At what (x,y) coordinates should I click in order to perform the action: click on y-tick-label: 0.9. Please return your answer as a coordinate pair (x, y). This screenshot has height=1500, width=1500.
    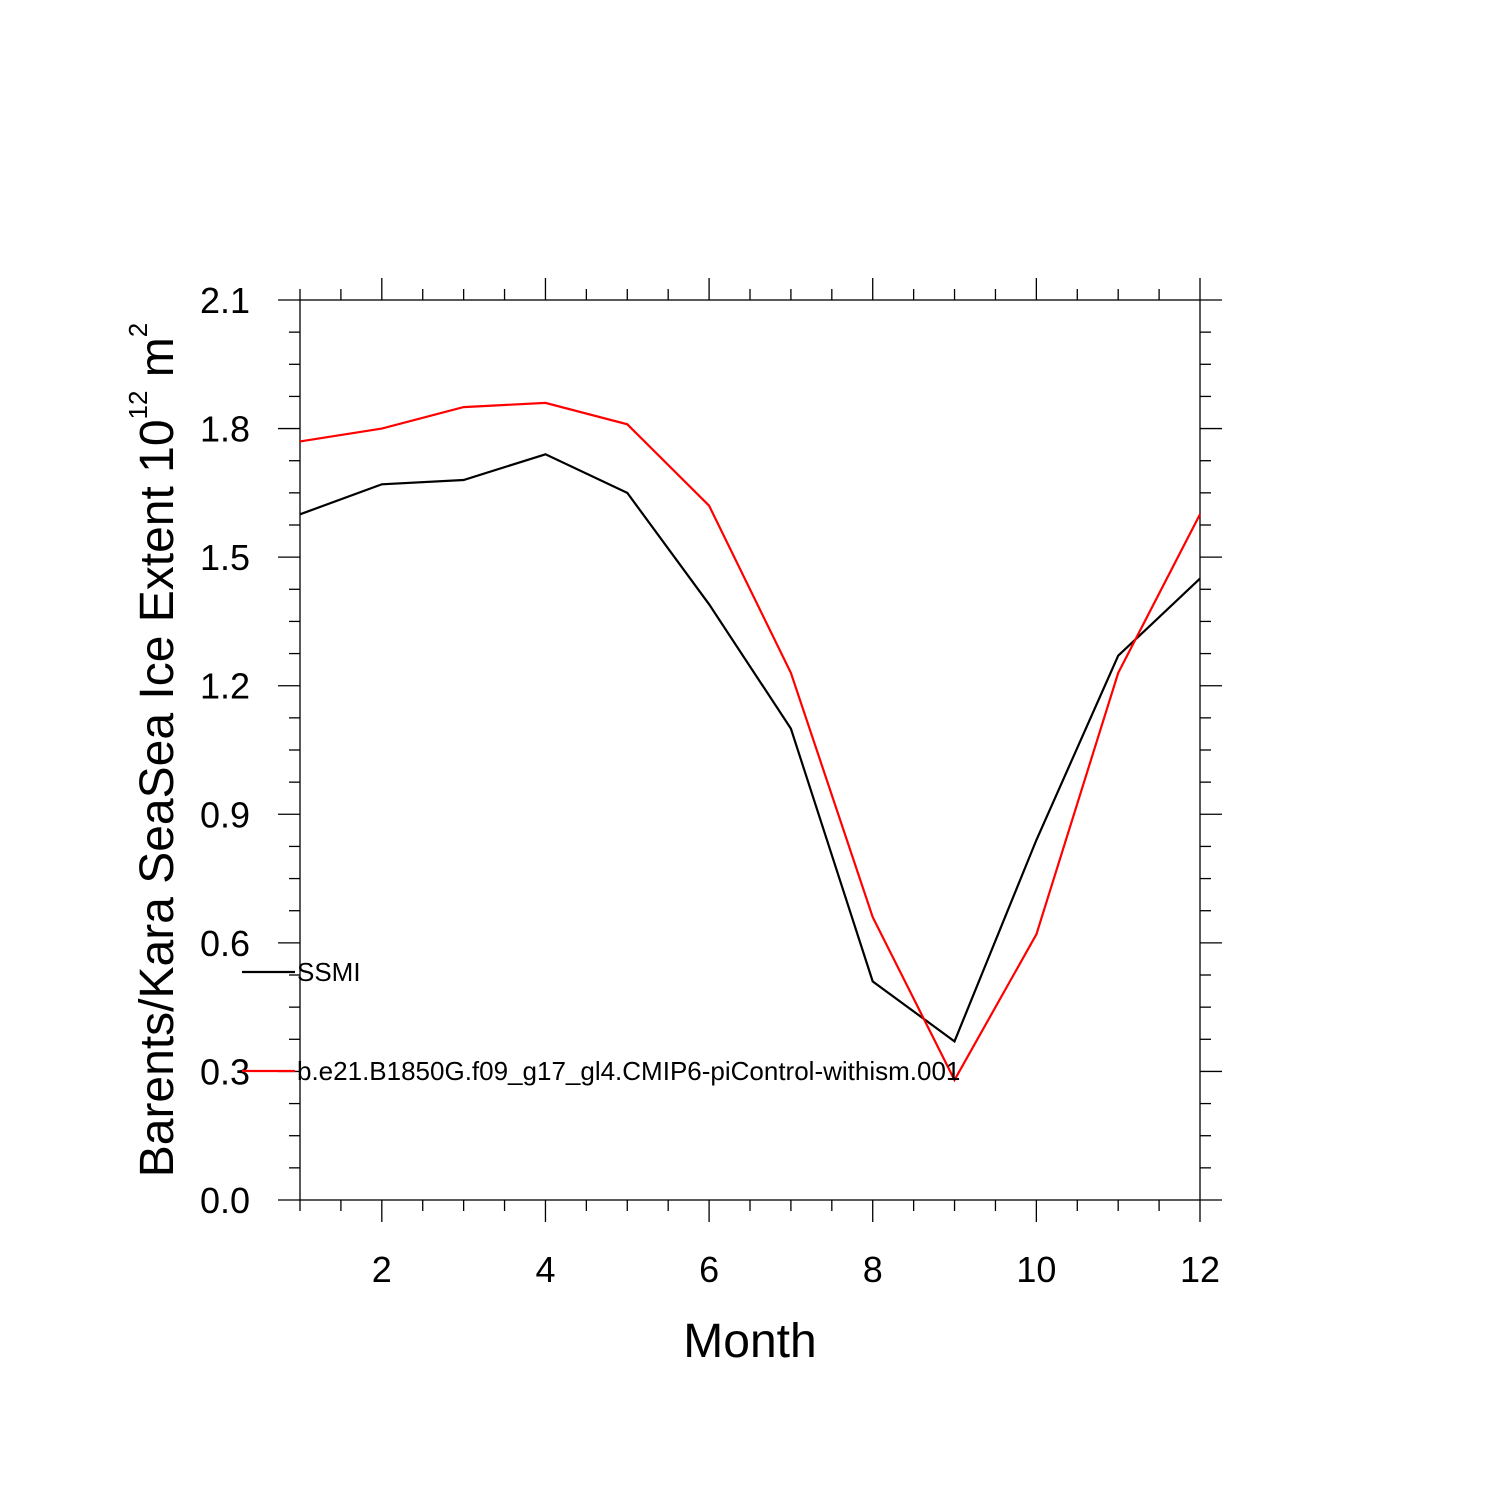
    Looking at the image, I should click on (225, 814).